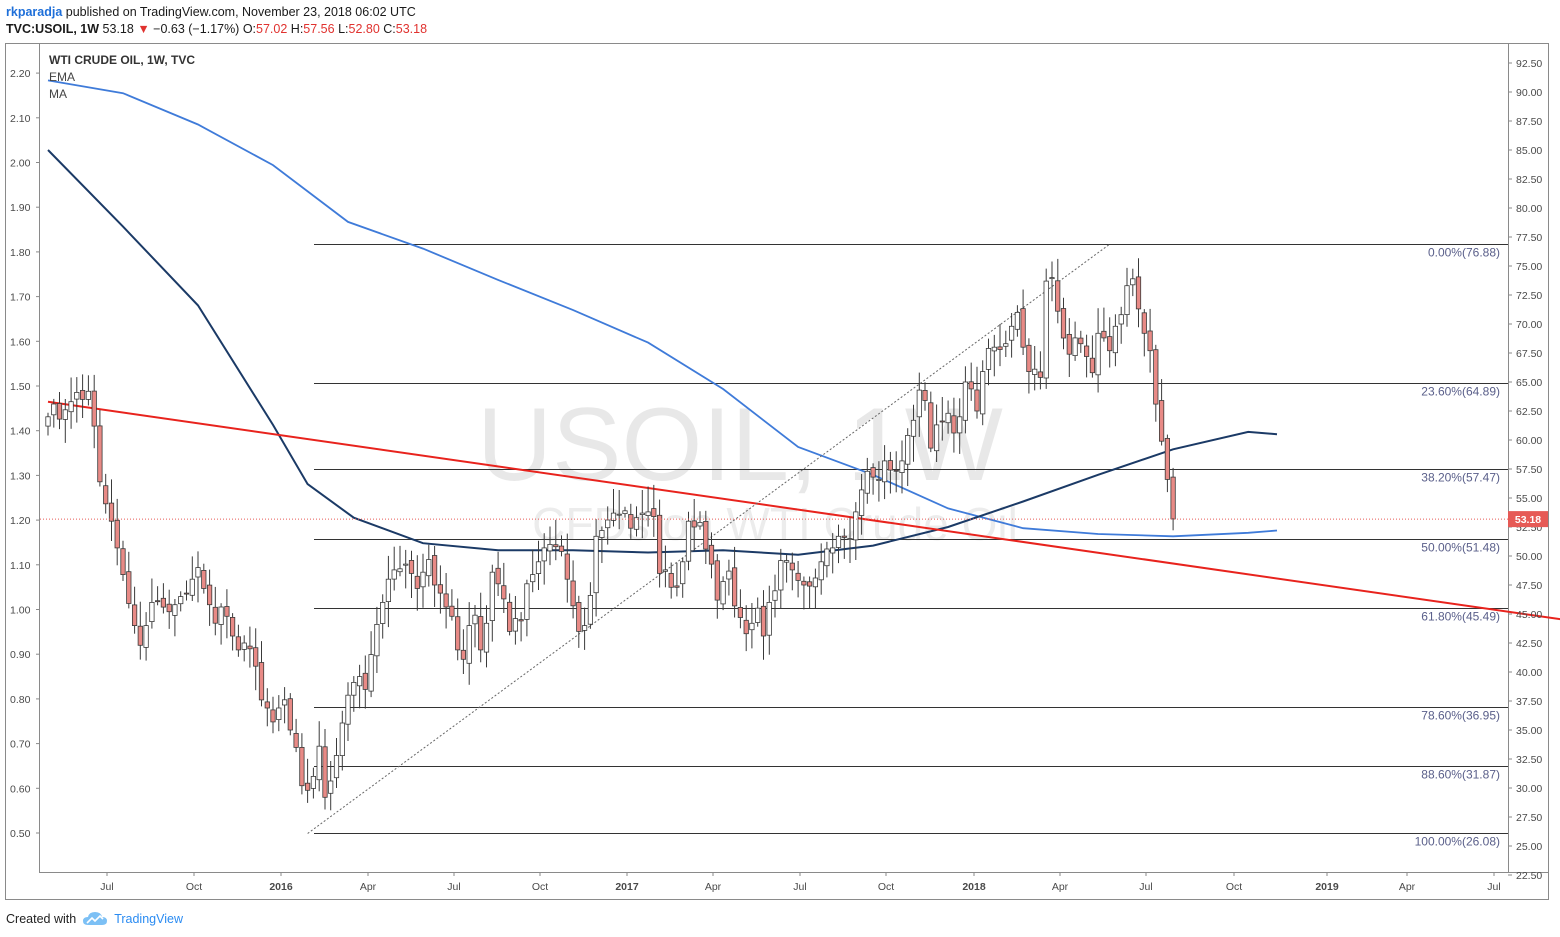 Image resolution: width=1560 pixels, height=937 pixels. Describe the element at coordinates (1460, 716) in the screenshot. I see `fib-label: 78.60%(36.95)` at that location.